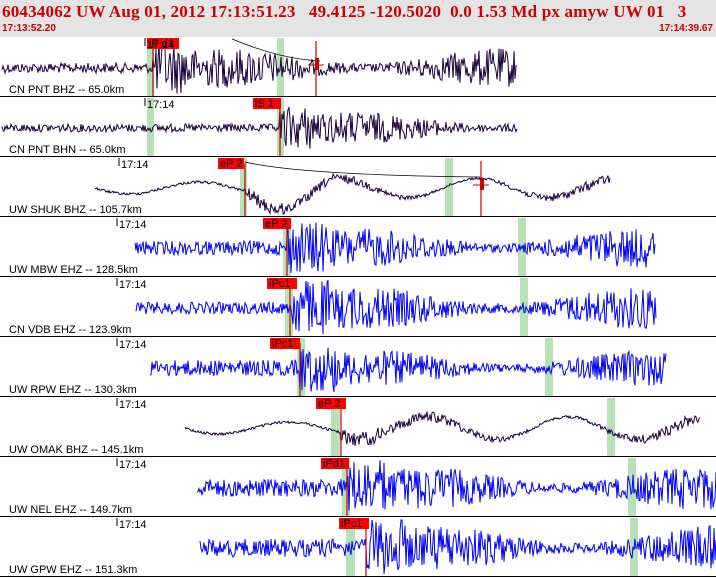 This screenshot has width=716, height=578. Describe the element at coordinates (76, 450) in the screenshot. I see `station-label: UW OMAK BHZ -- 145.1km` at that location.